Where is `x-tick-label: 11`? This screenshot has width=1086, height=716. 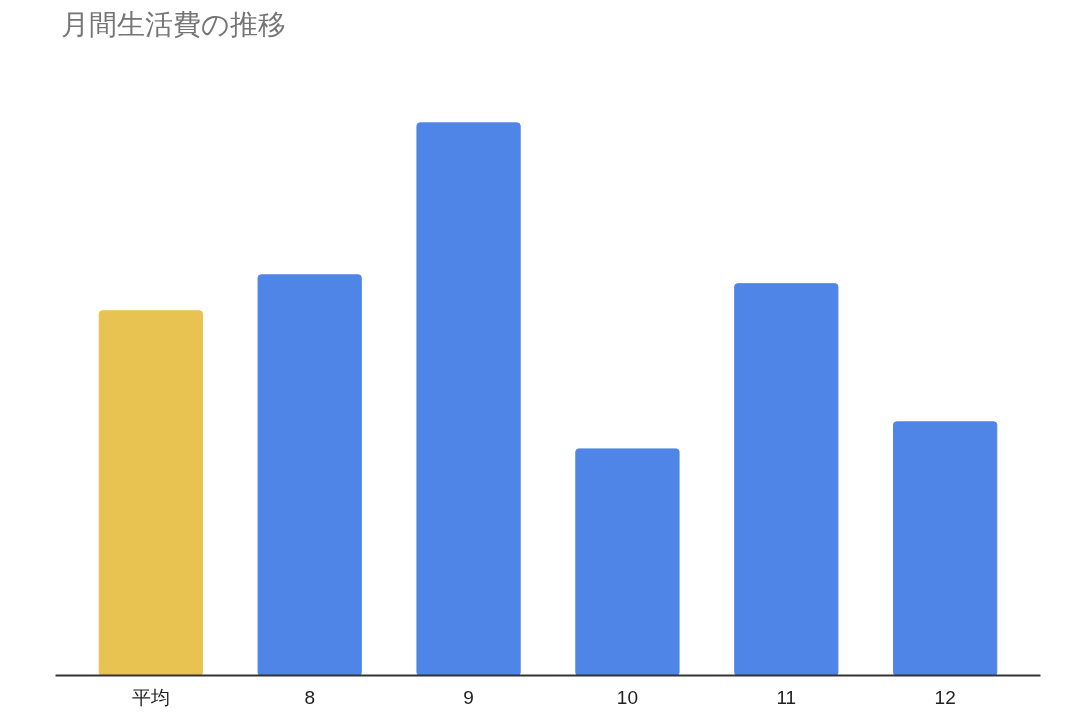 x-tick-label: 11 is located at coordinates (786, 697).